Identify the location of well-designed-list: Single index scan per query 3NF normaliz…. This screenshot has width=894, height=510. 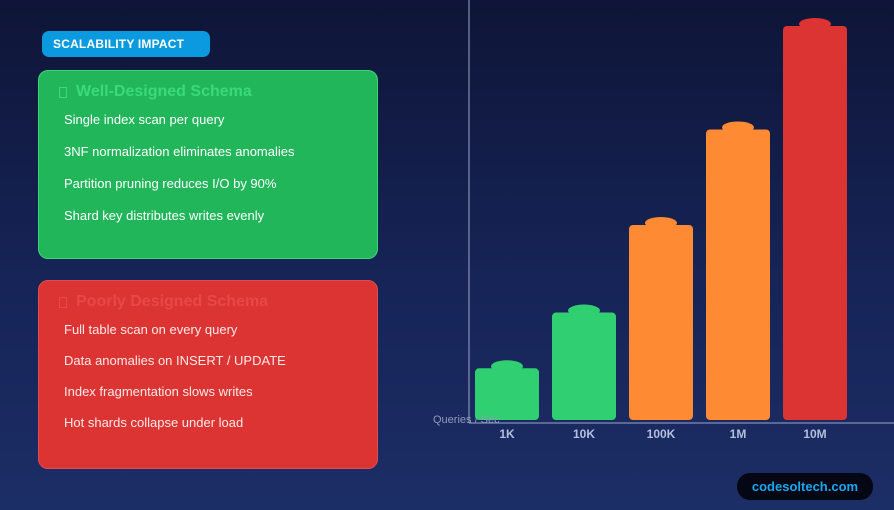
(179, 177).